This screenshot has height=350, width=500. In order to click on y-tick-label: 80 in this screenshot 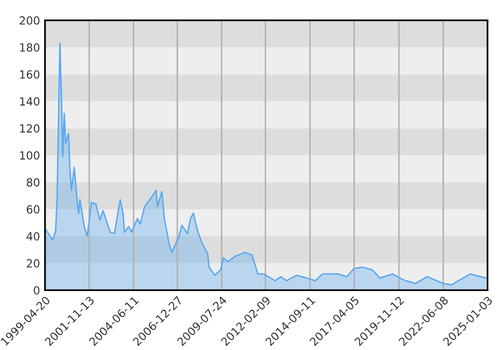, I will do `click(33, 182)`.